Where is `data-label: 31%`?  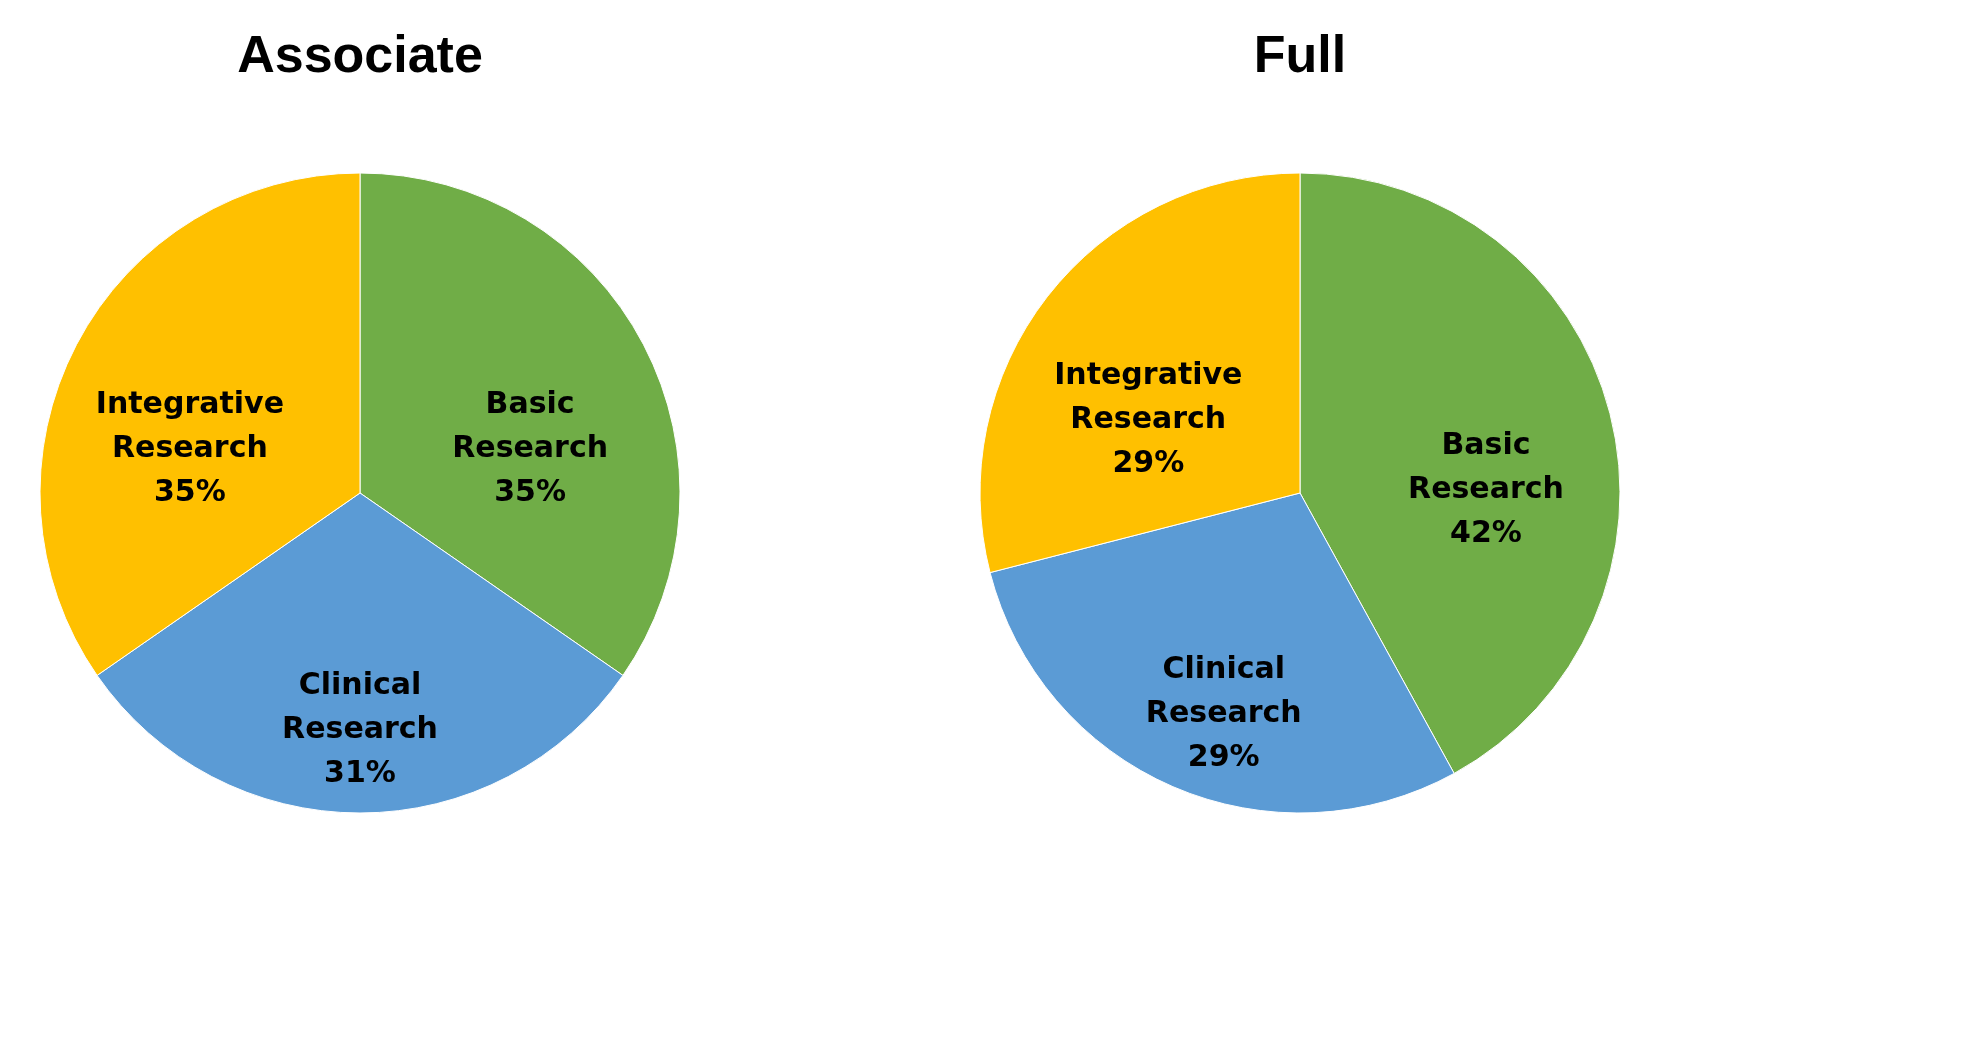 data-label: 31% is located at coordinates (360, 771).